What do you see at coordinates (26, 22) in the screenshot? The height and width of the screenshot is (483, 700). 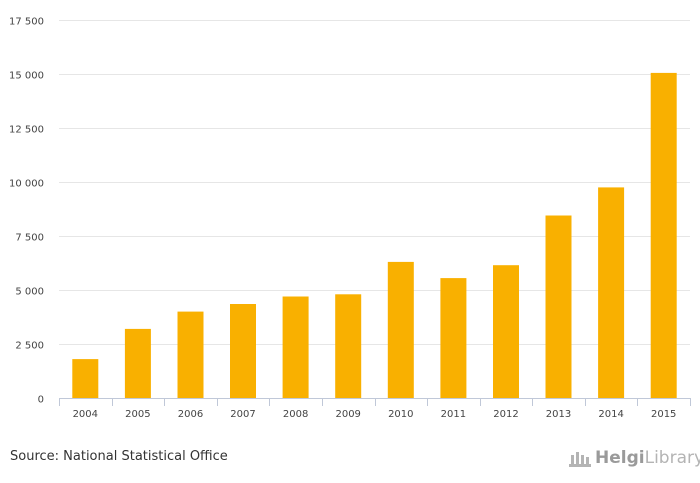 I see `y-tick-label: 17 500` at bounding box center [26, 22].